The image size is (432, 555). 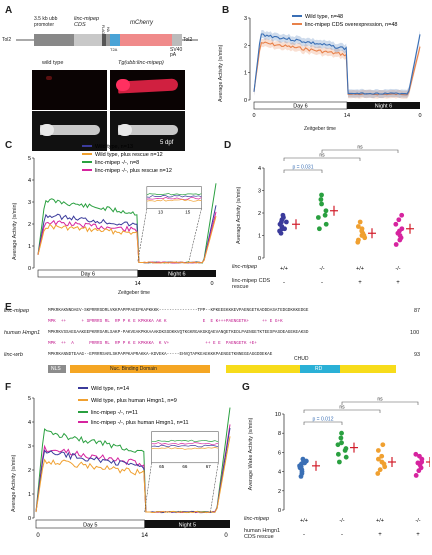 I want to click on wildtype-fluorescence-image, so click(x=69, y=90).